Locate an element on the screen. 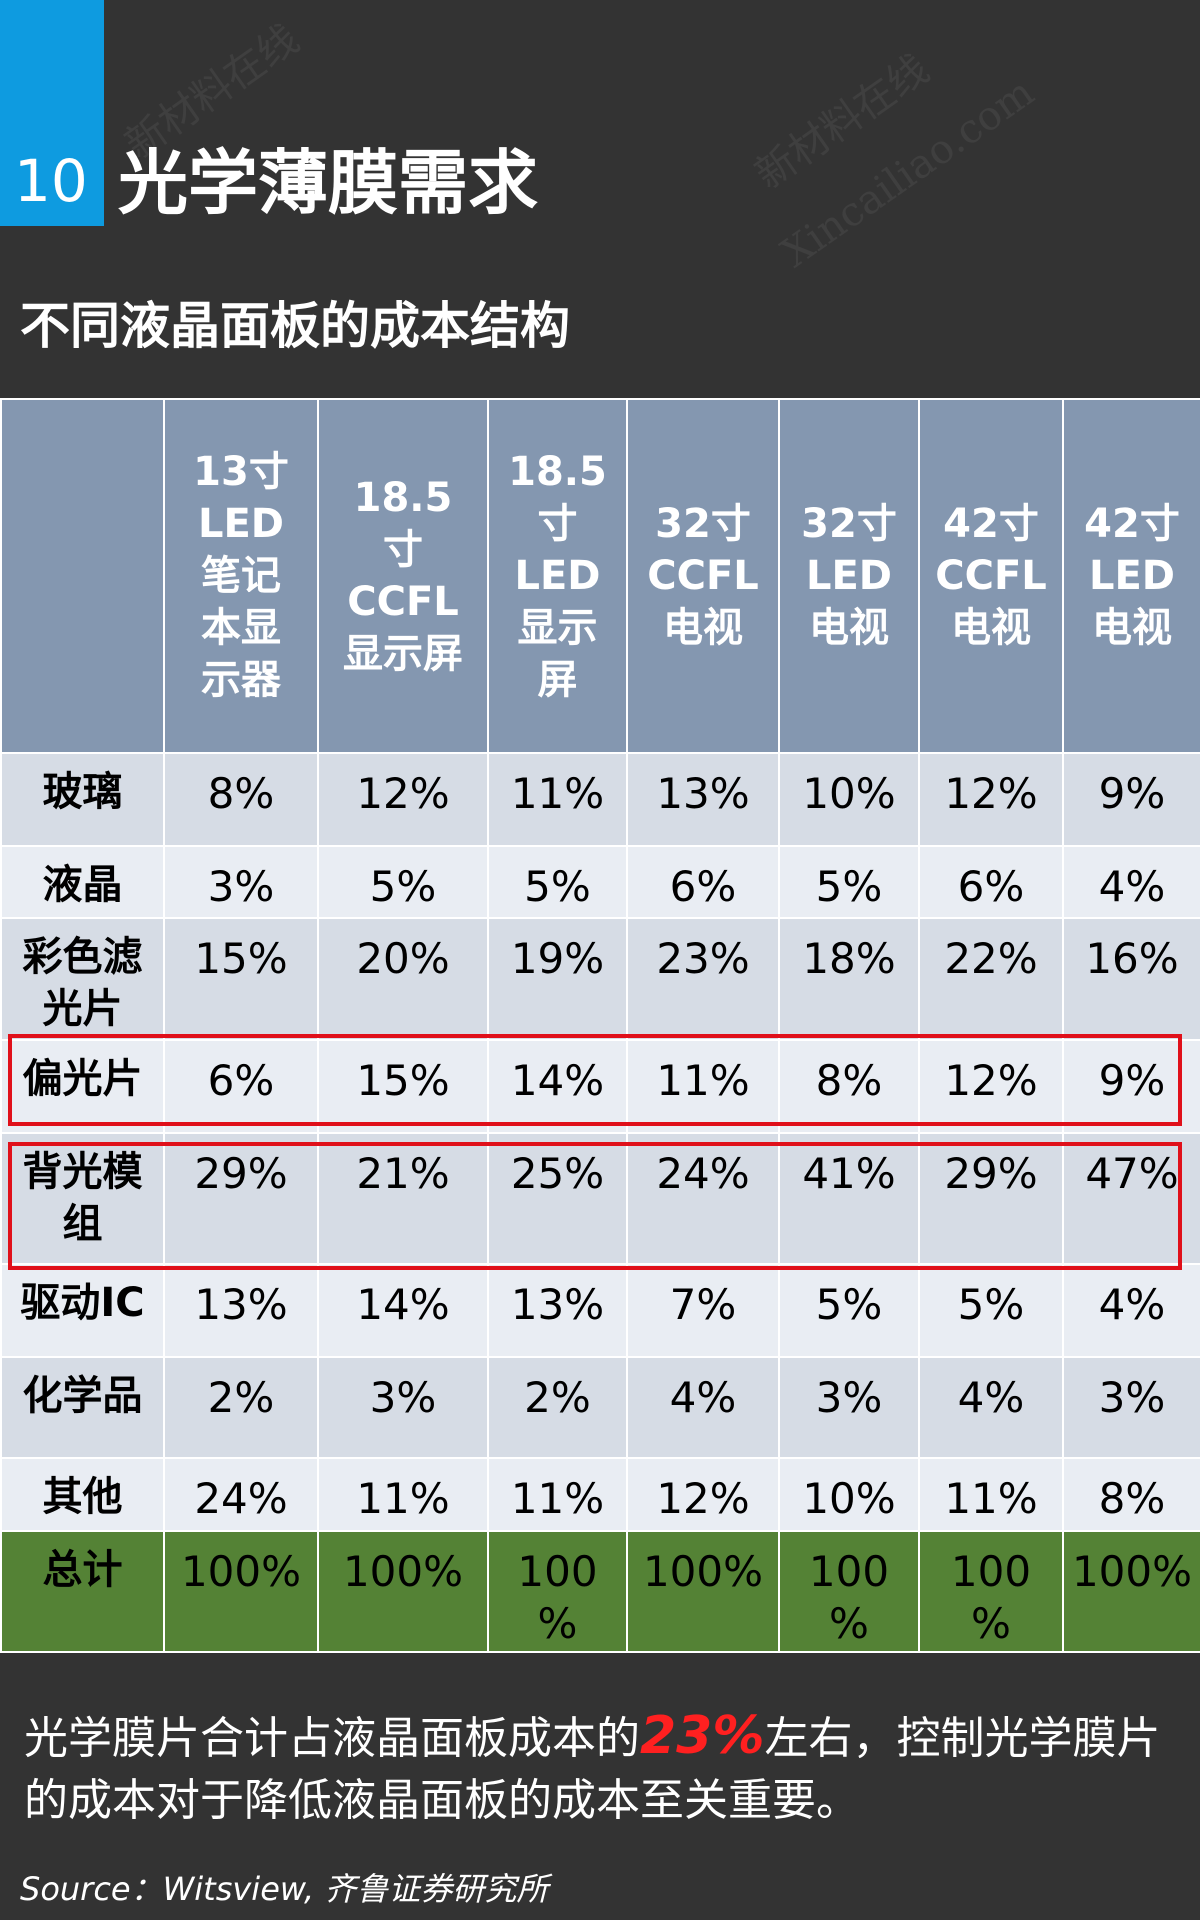  conclusion-text-after: 左右，控制光学膜片的成本对于降低液晶面板的成本至关重要。 is located at coordinates (592, 1769).